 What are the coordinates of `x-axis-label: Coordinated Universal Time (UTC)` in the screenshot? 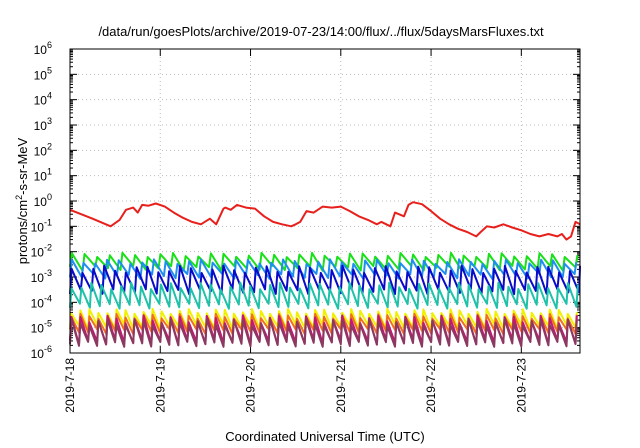 It's located at (324, 436).